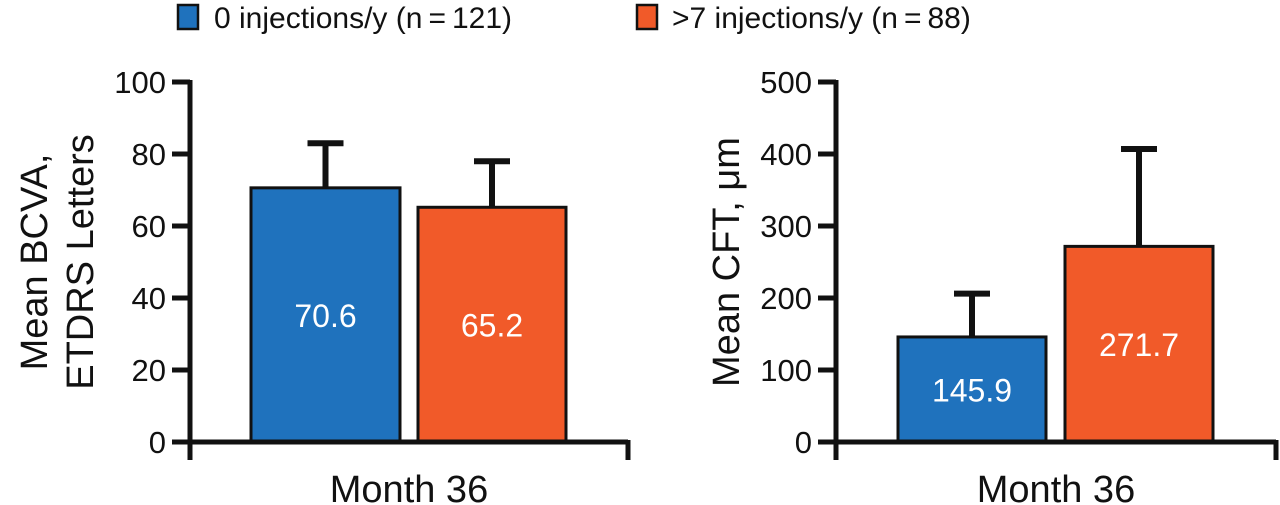  What do you see at coordinates (492, 326) in the screenshot?
I see `data-label-1: 65.2` at bounding box center [492, 326].